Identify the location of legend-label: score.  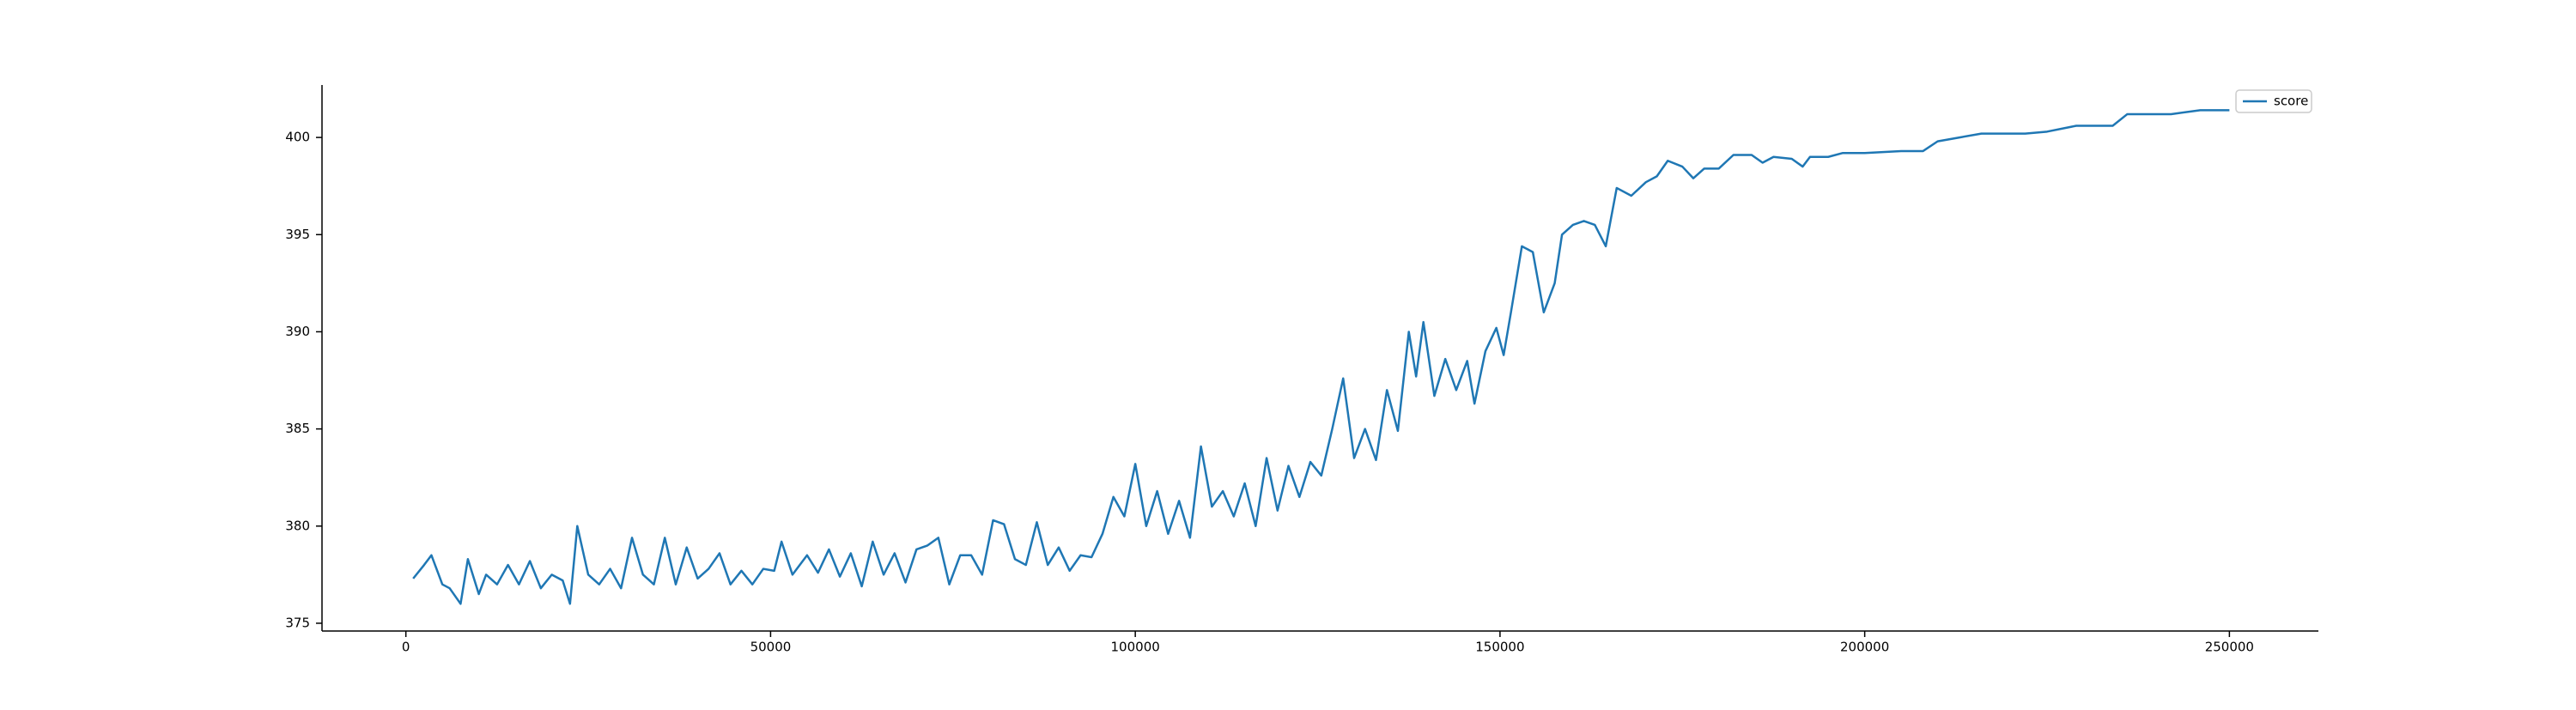
(2291, 101).